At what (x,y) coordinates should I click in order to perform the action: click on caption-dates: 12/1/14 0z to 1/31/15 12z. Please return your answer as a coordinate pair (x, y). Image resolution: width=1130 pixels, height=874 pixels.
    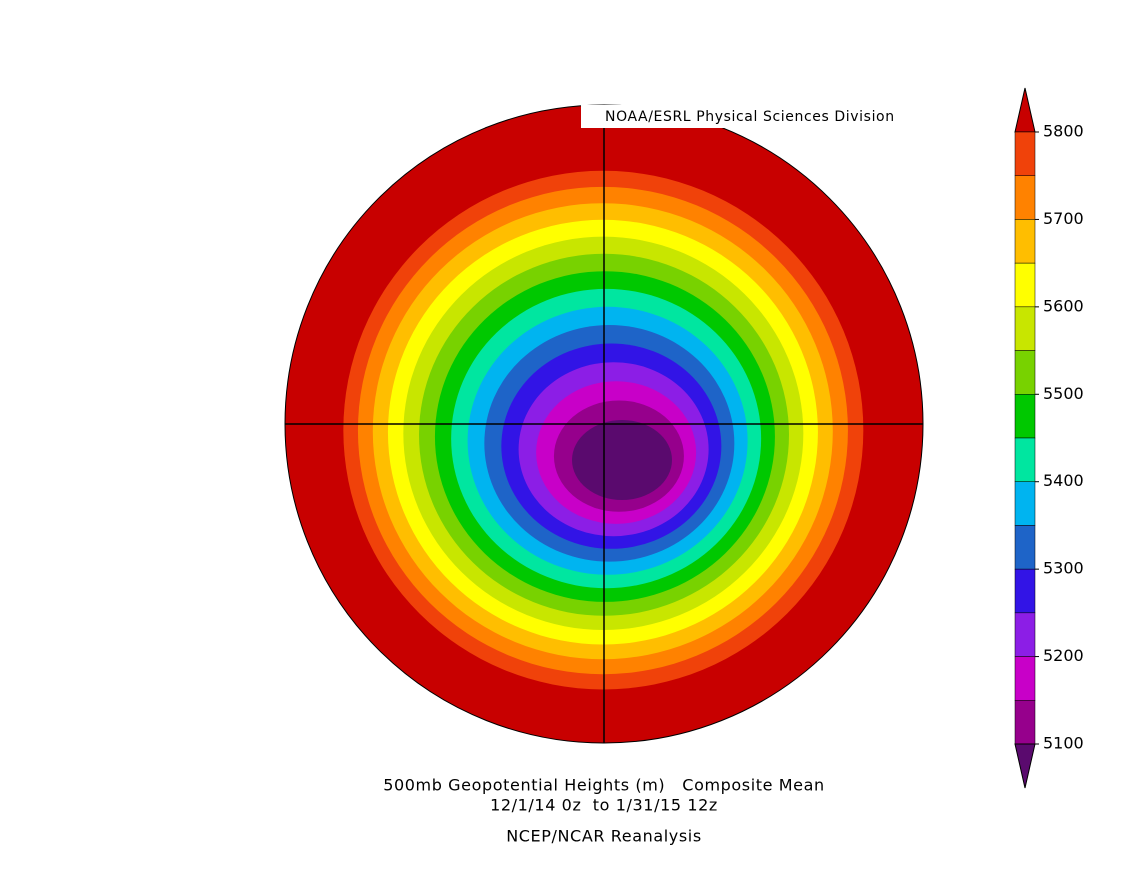
    Looking at the image, I should click on (604, 805).